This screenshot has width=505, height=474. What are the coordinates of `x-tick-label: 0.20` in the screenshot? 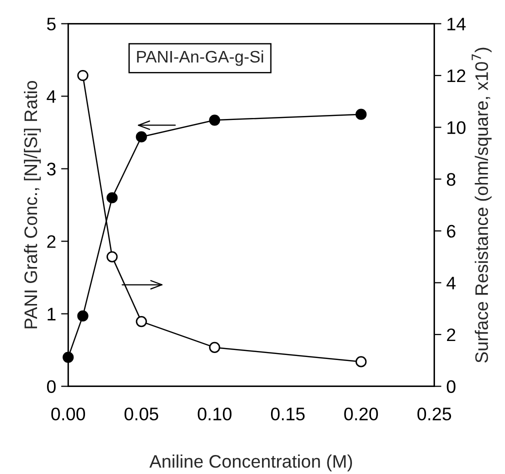 It's located at (361, 414).